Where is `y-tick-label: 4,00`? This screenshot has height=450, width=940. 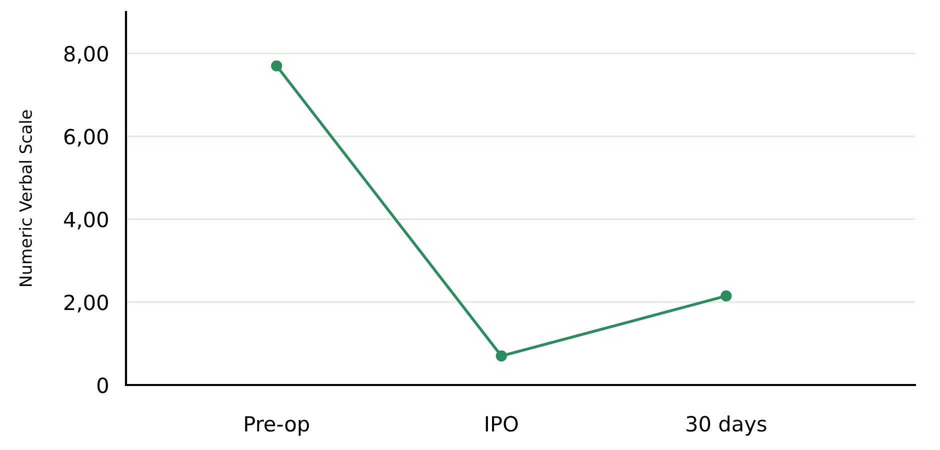 y-tick-label: 4,00 is located at coordinates (86, 221).